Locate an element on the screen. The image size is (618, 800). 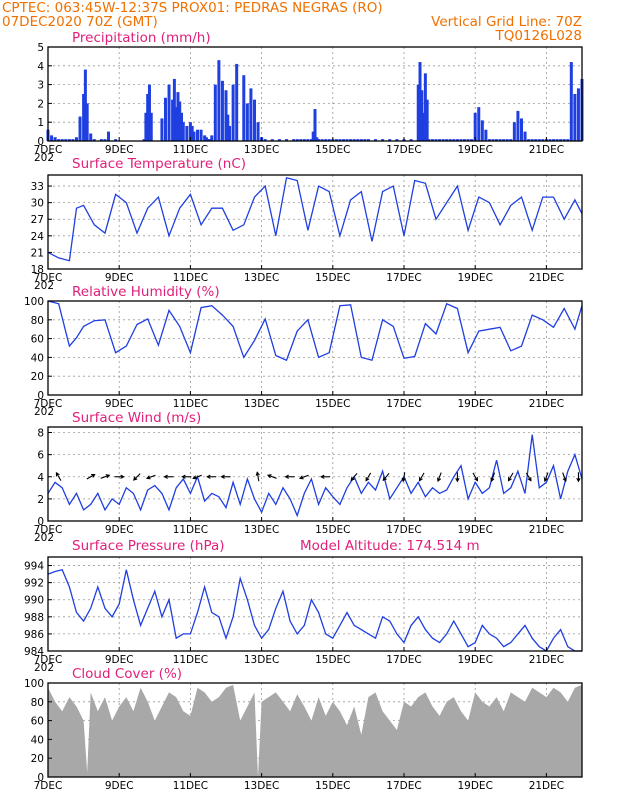
temperature-line is located at coordinates (315, 219).